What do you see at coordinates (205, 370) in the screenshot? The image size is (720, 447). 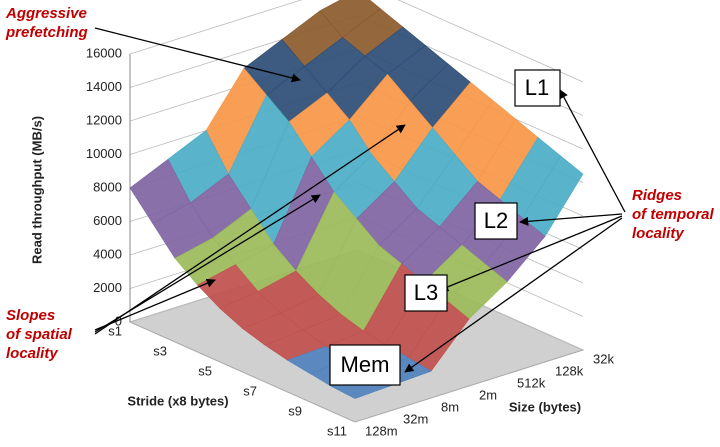 I see `y-tick-label: s5` at bounding box center [205, 370].